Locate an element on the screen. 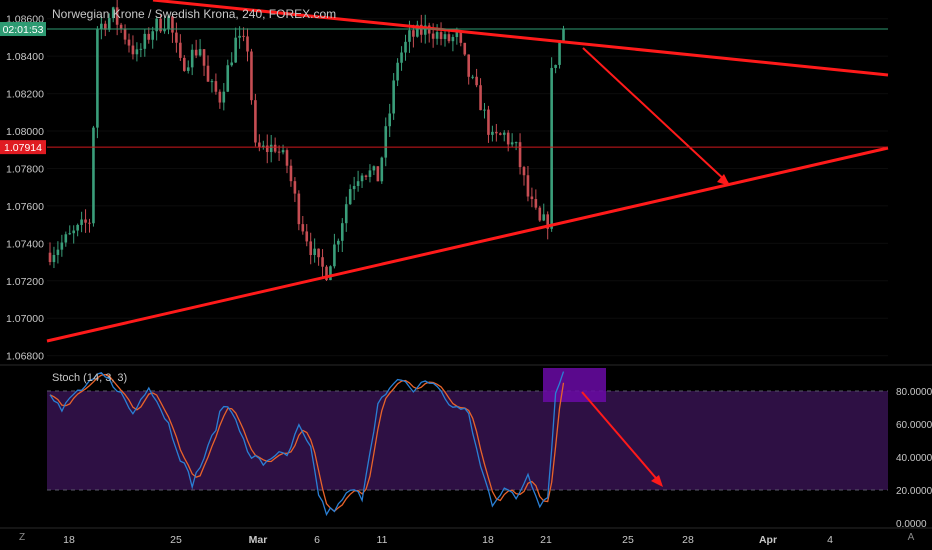 The width and height of the screenshot is (932, 550). stoch-highlight-box is located at coordinates (574, 385).